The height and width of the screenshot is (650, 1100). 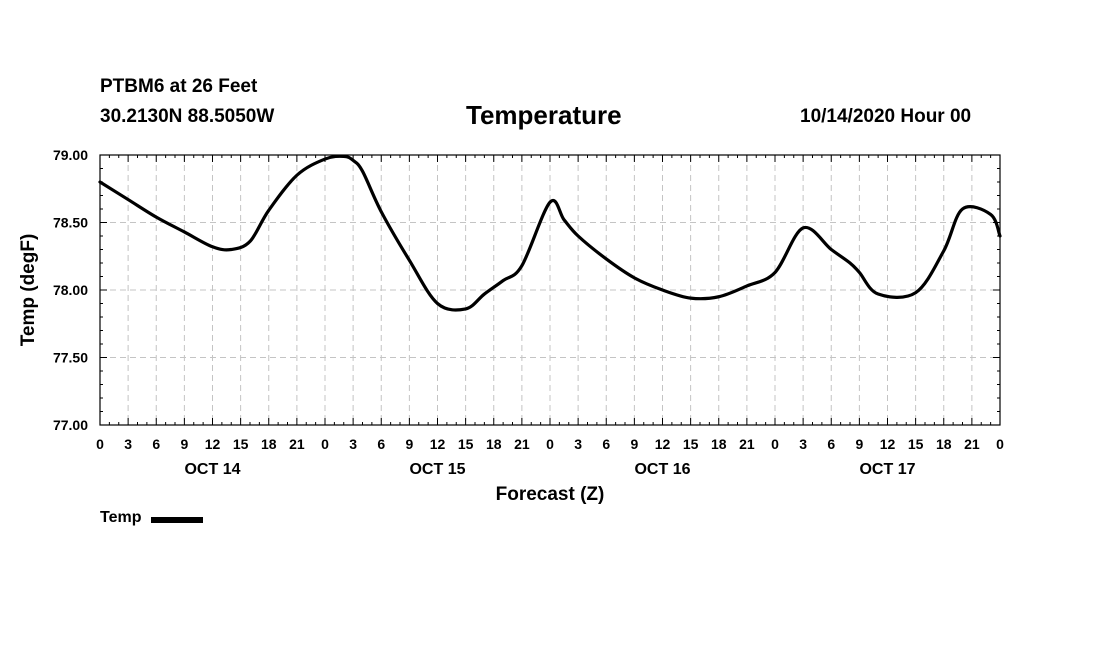 I want to click on y-tick-label: 77.00, so click(x=70, y=425).